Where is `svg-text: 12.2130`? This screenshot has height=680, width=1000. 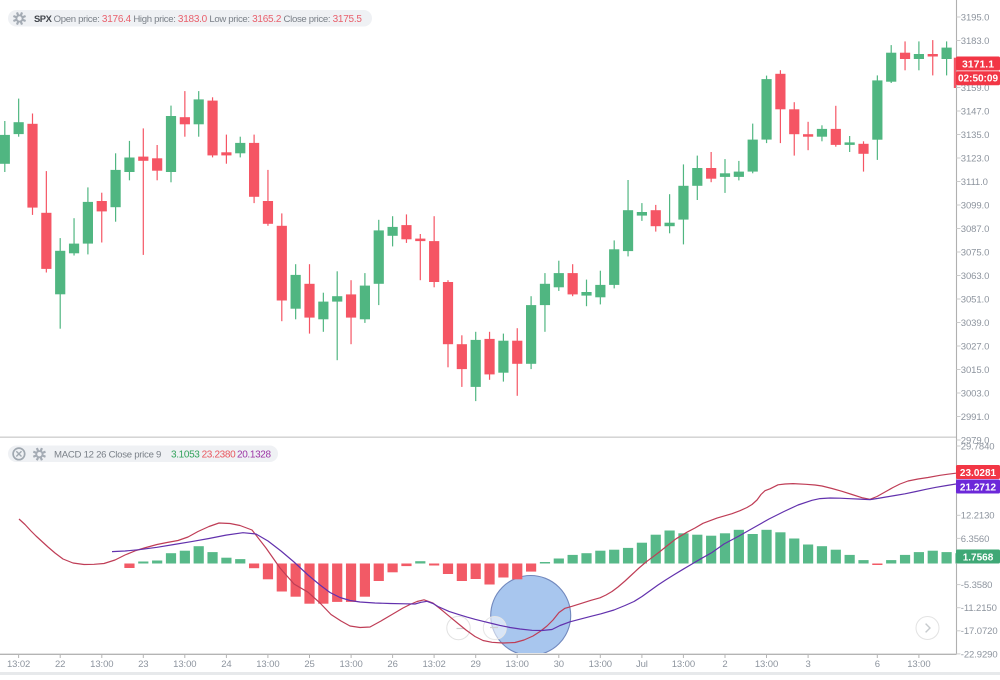
svg-text: 12.2130 is located at coordinates (978, 516).